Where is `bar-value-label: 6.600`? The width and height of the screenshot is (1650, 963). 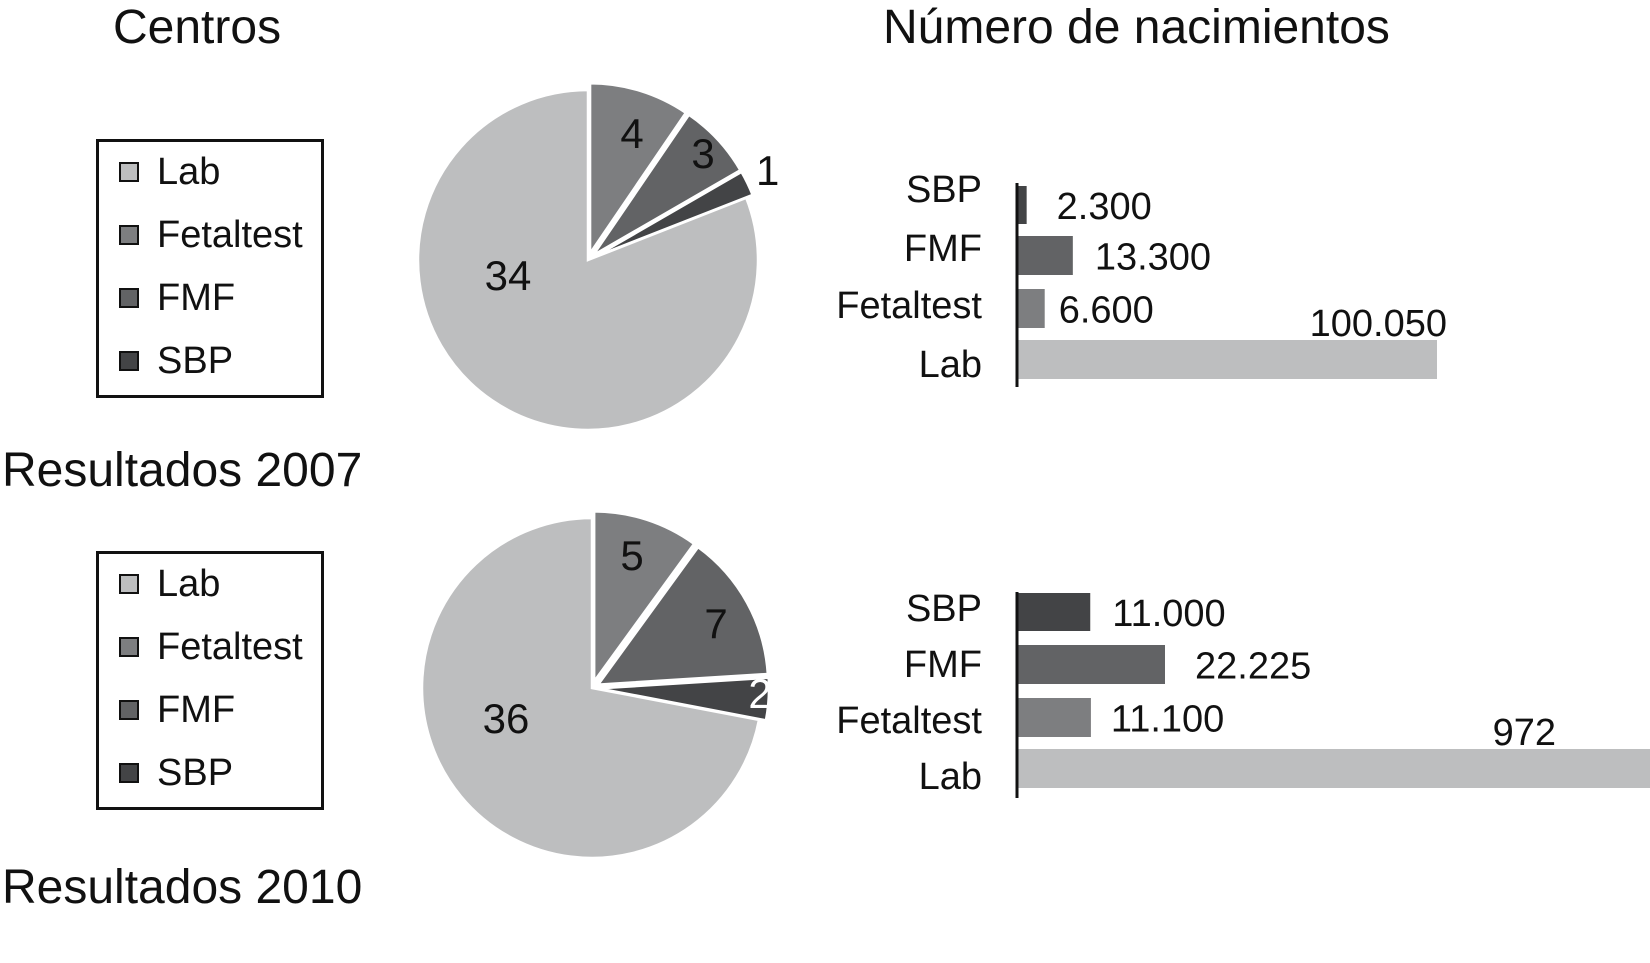 bar-value-label: 6.600 is located at coordinates (1106, 311).